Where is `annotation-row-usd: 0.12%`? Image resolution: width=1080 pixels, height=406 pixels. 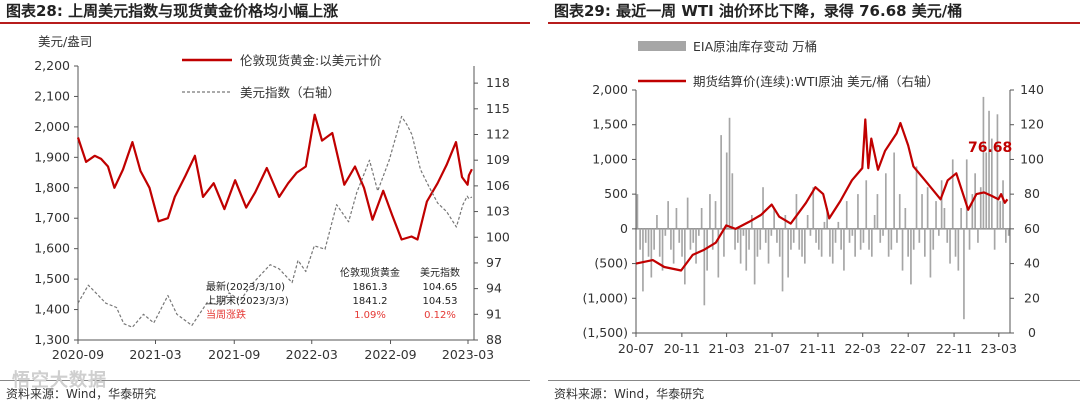 annotation-row-usd: 0.12% is located at coordinates (440, 315).